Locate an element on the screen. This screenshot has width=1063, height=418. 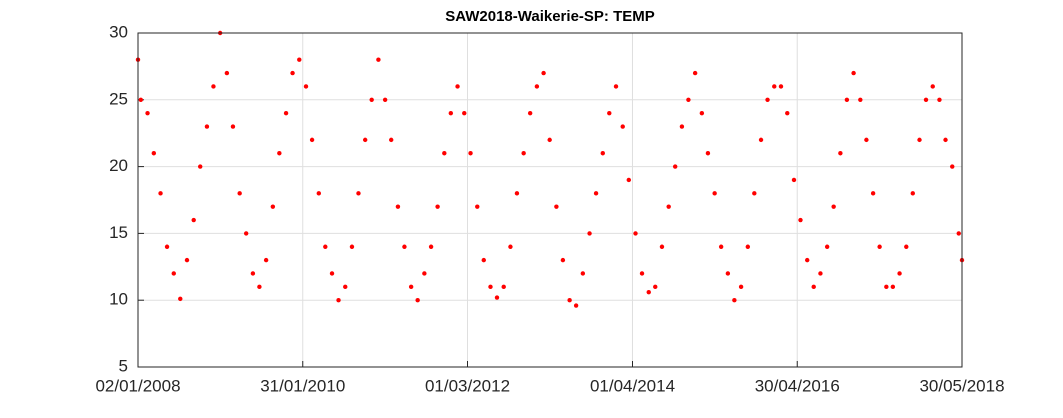
x-tick-label: 01/04/2014 is located at coordinates (632, 385).